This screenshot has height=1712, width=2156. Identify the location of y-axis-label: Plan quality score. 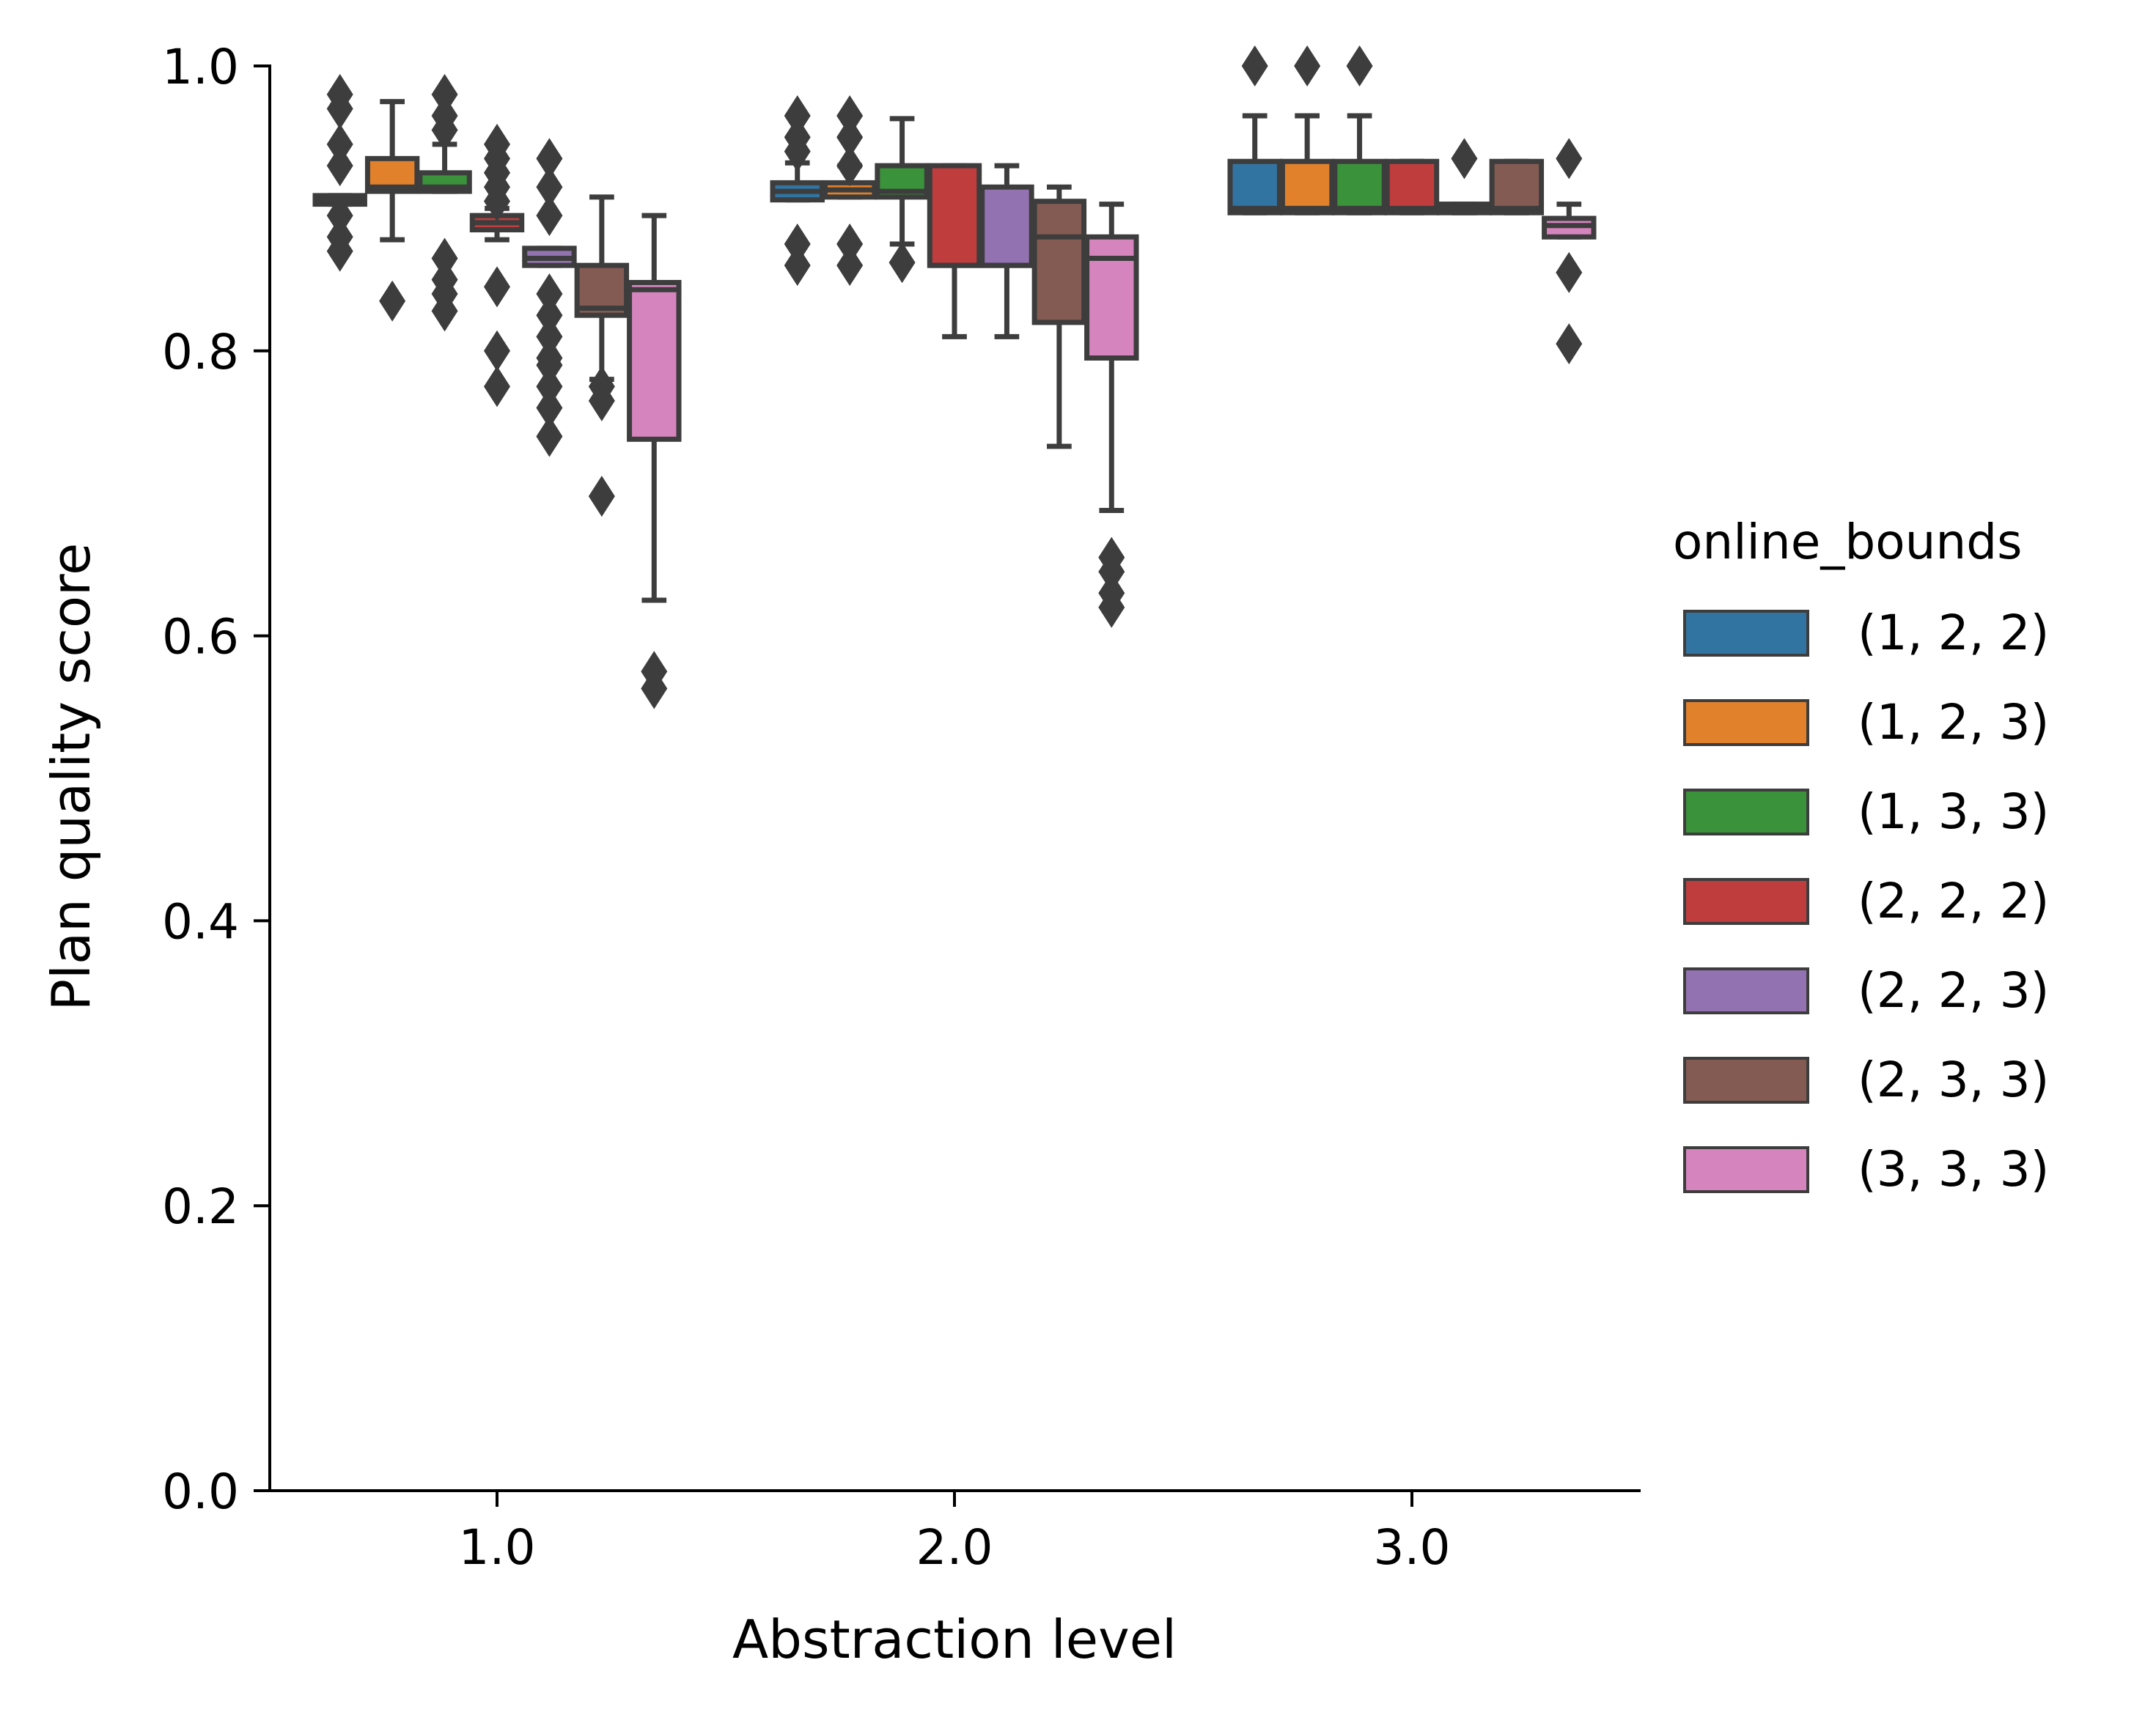
(71, 777).